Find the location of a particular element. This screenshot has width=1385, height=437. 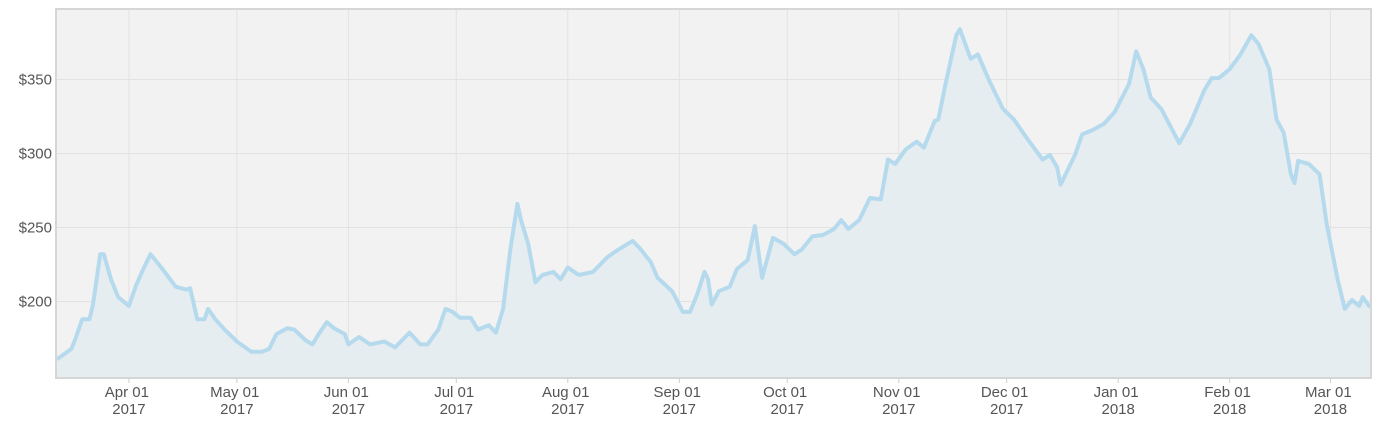

x-tick-label-line: Dec 01 is located at coordinates (1007, 392).